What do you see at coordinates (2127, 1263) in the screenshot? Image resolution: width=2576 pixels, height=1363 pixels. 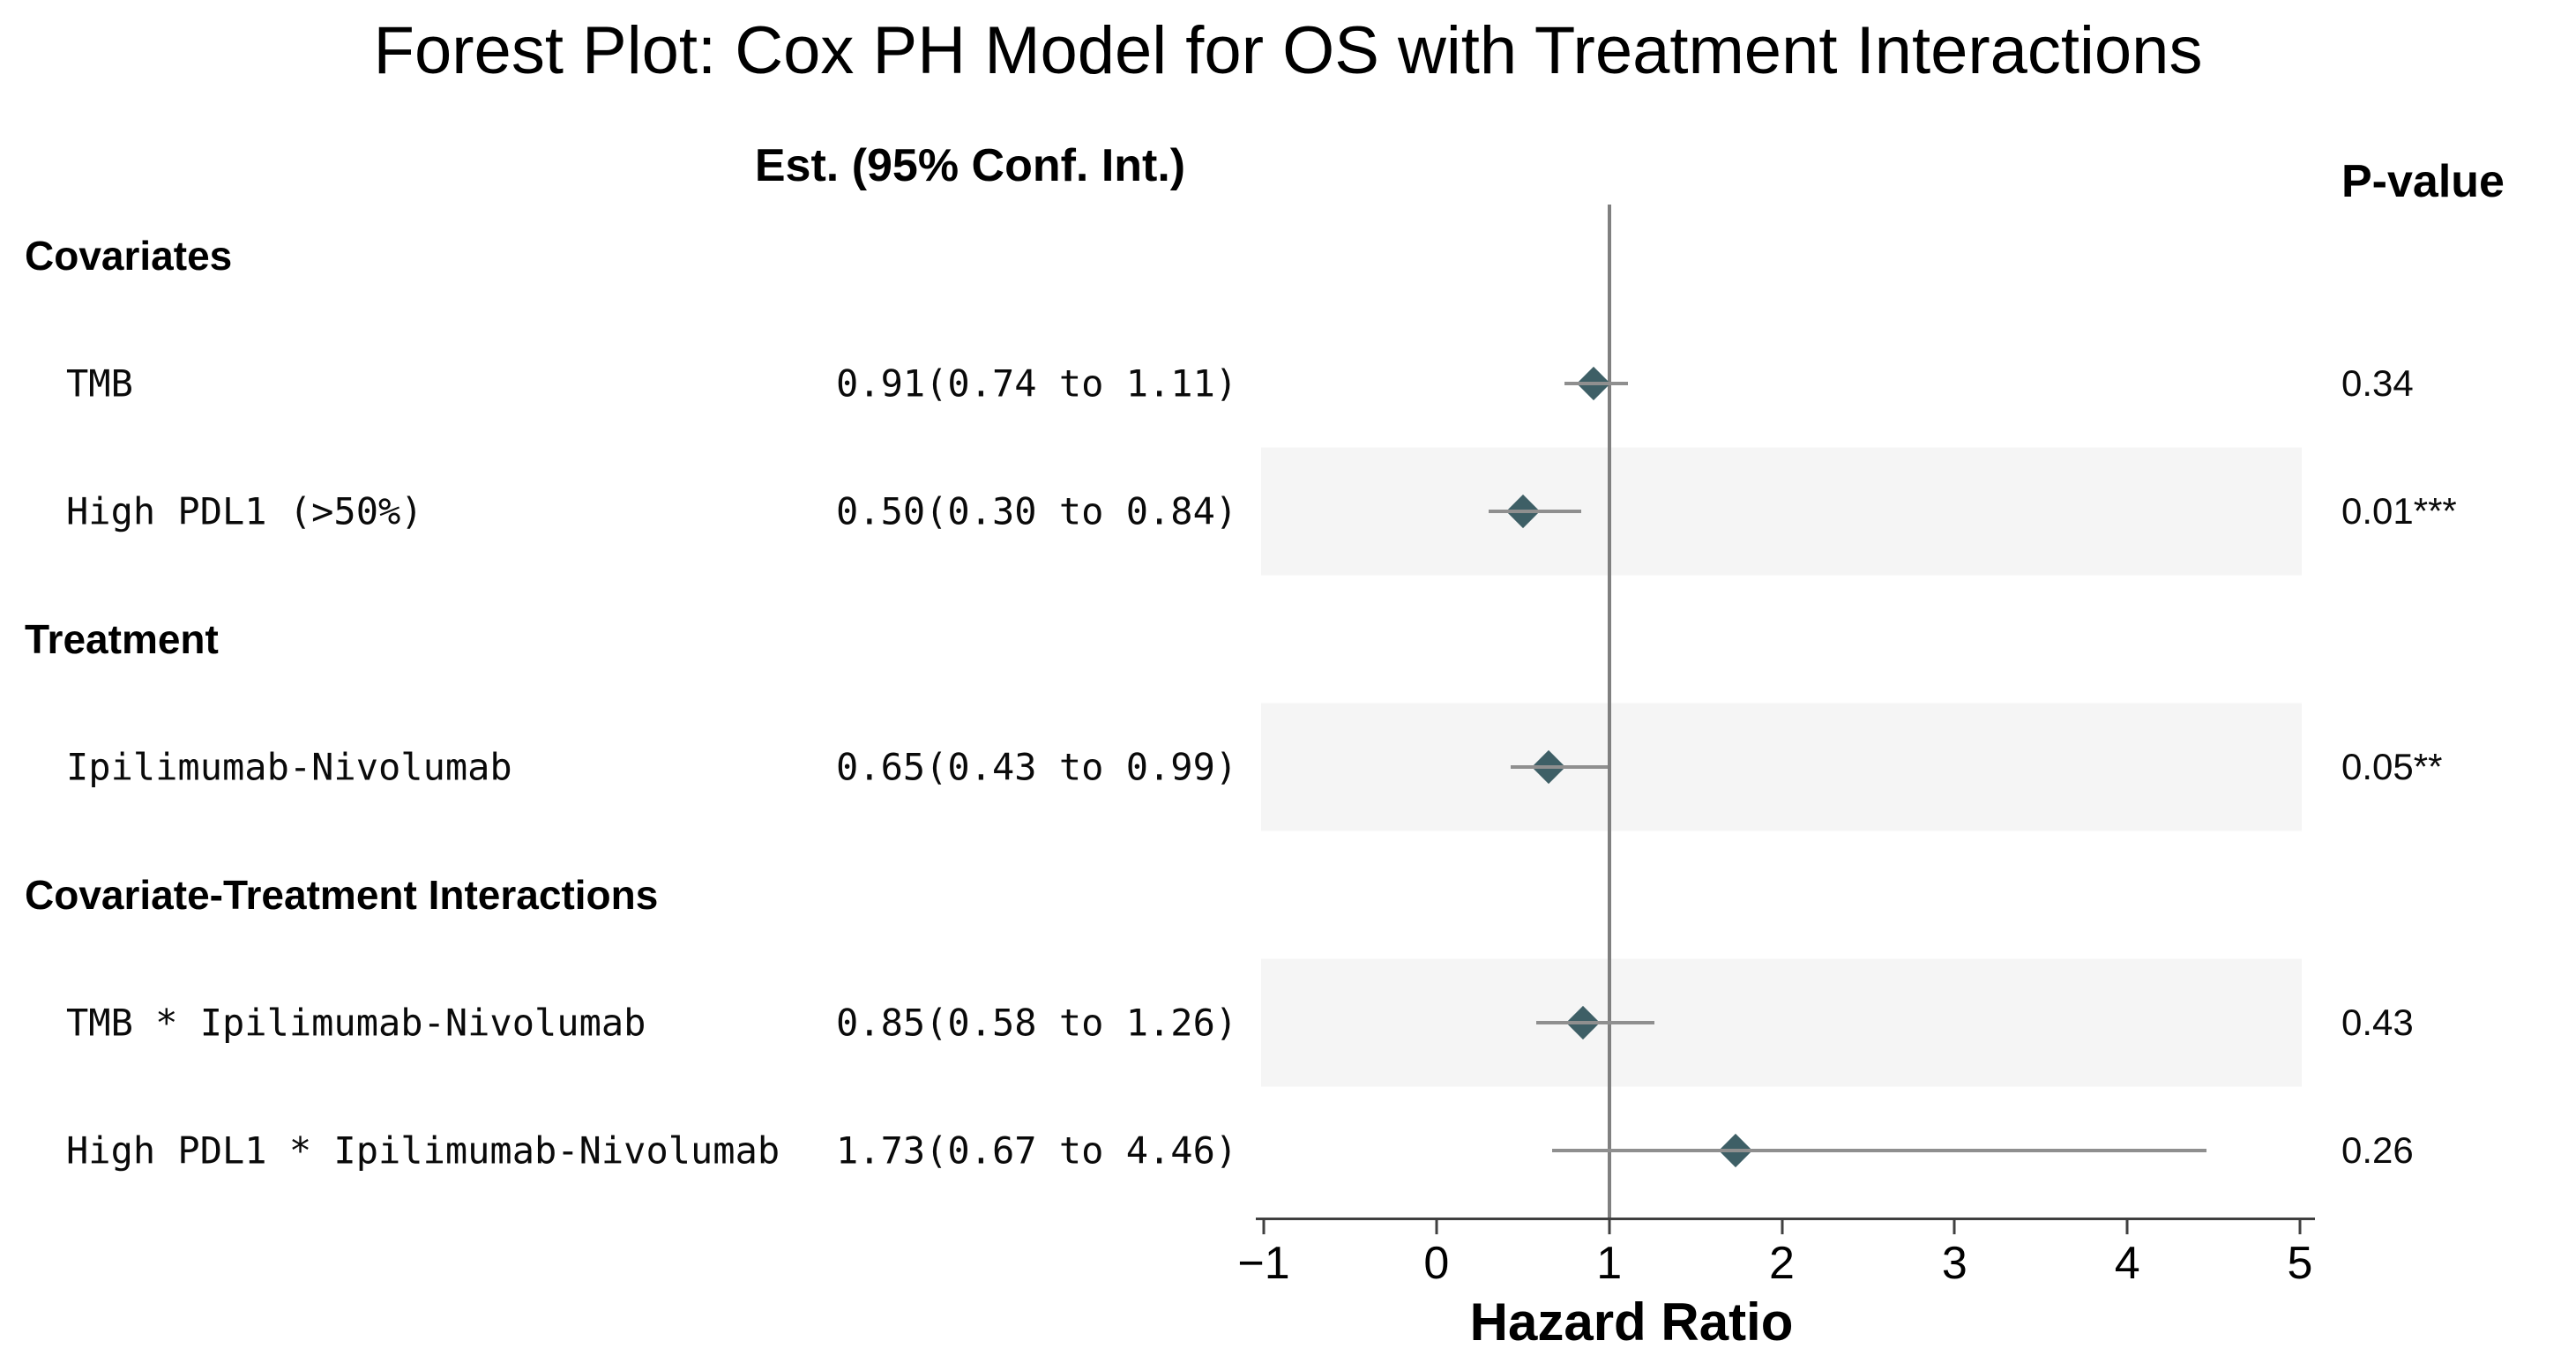 I see `x-axis-tick-label: 4` at bounding box center [2127, 1263].